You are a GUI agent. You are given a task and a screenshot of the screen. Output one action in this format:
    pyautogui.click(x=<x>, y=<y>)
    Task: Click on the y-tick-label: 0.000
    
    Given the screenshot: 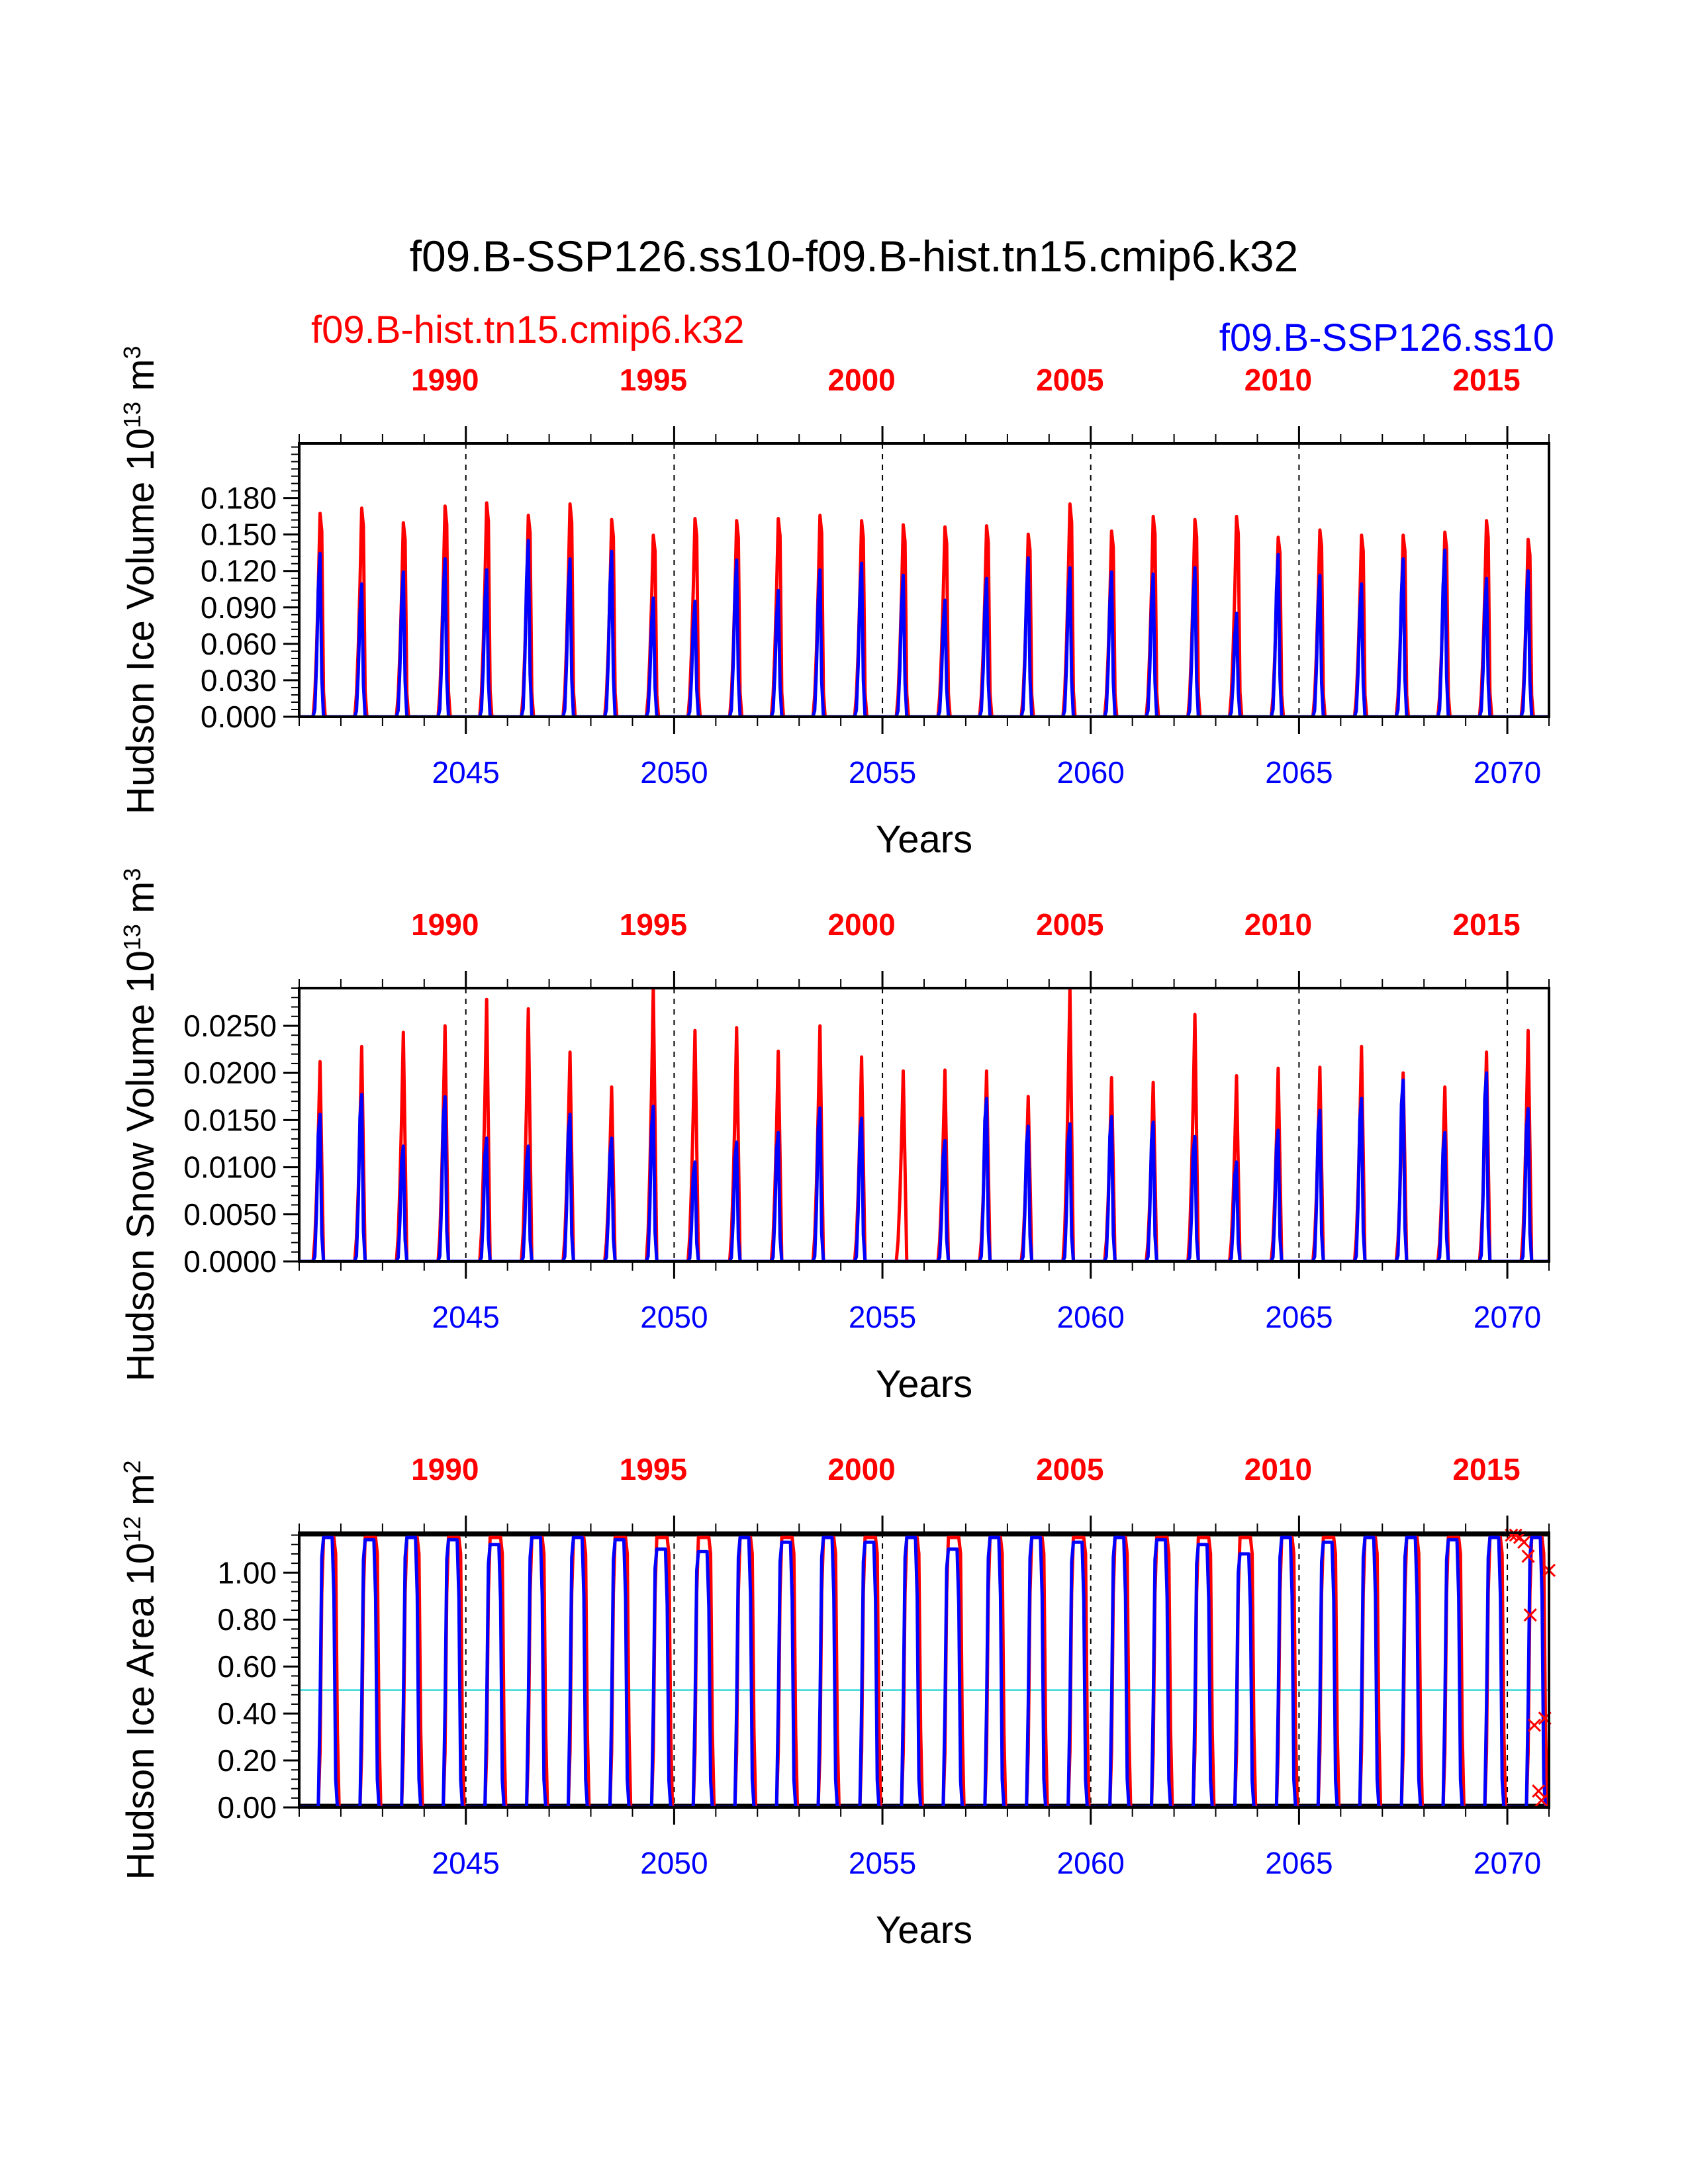 What is the action you would take?
    pyautogui.click(x=239, y=717)
    